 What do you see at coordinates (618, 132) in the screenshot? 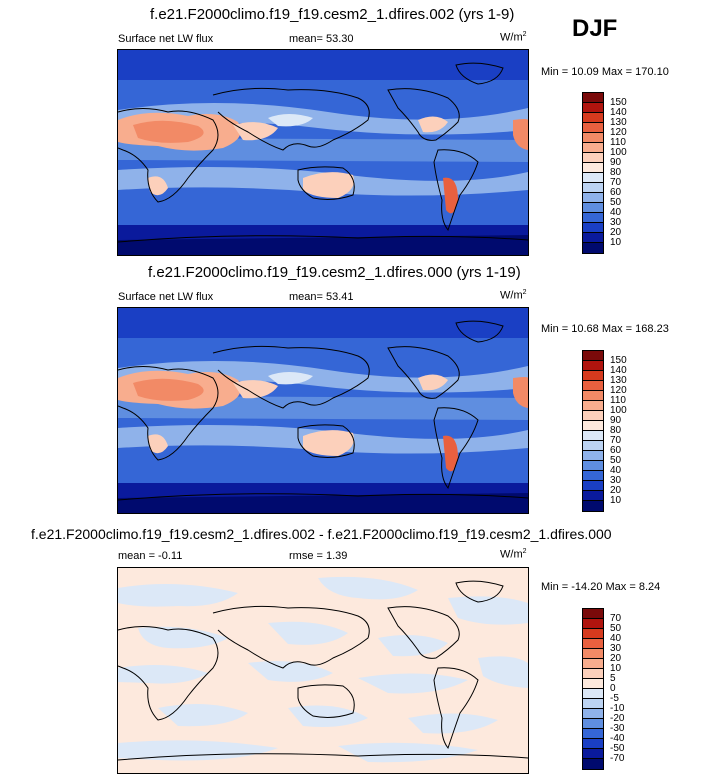
I see `panel-1-level-label: 120` at bounding box center [618, 132].